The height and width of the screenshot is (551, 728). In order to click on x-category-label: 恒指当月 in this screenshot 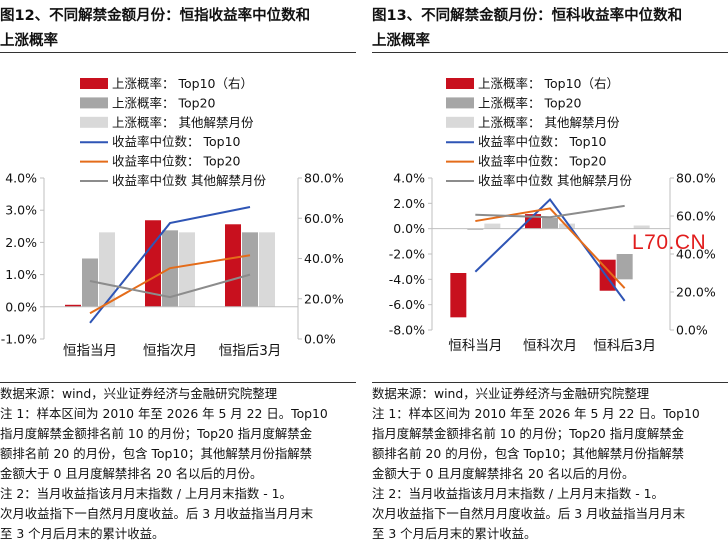, I will do `click(90, 351)`.